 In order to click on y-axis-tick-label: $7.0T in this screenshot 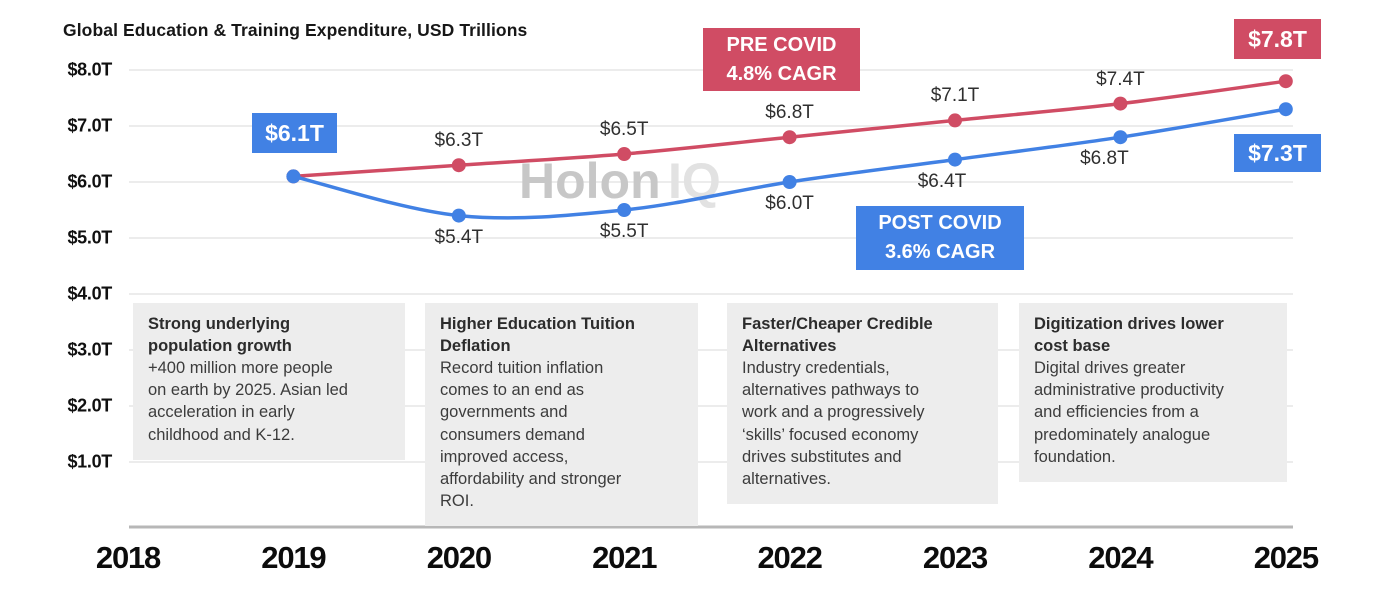, I will do `click(89, 125)`.